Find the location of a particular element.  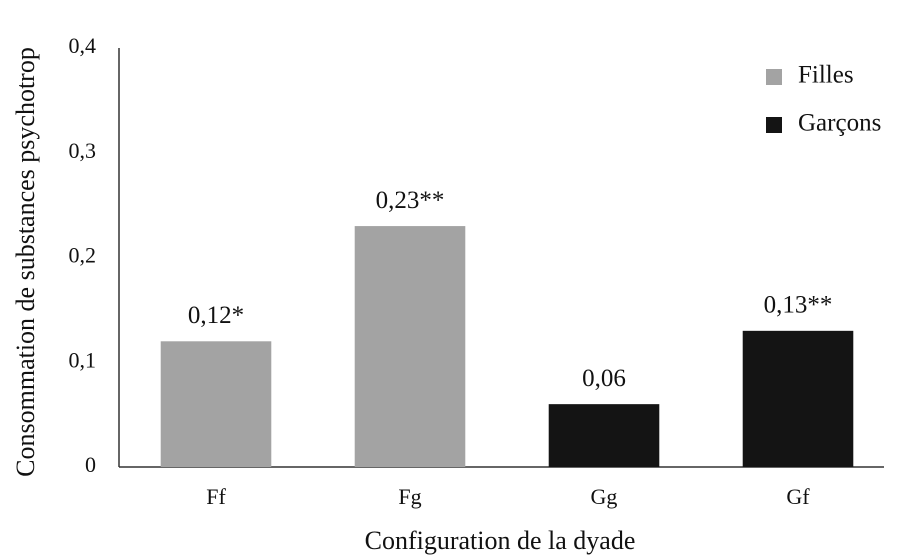

y-tick-label: 0,4 is located at coordinates (83, 45).